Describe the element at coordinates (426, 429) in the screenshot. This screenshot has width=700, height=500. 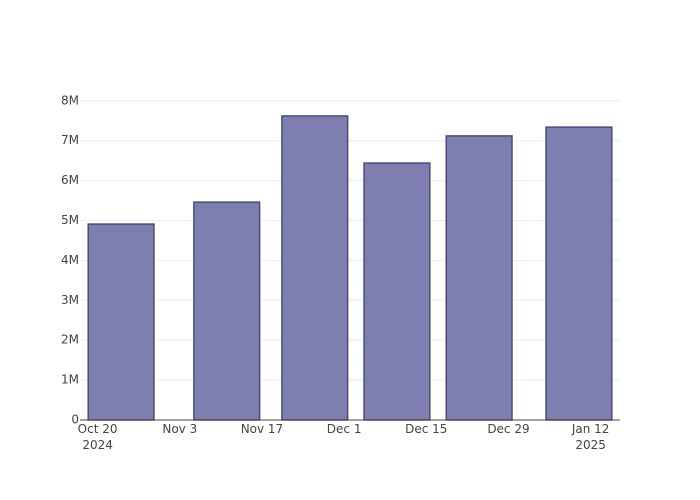
I see `x-tick-label: Dec 15` at that location.